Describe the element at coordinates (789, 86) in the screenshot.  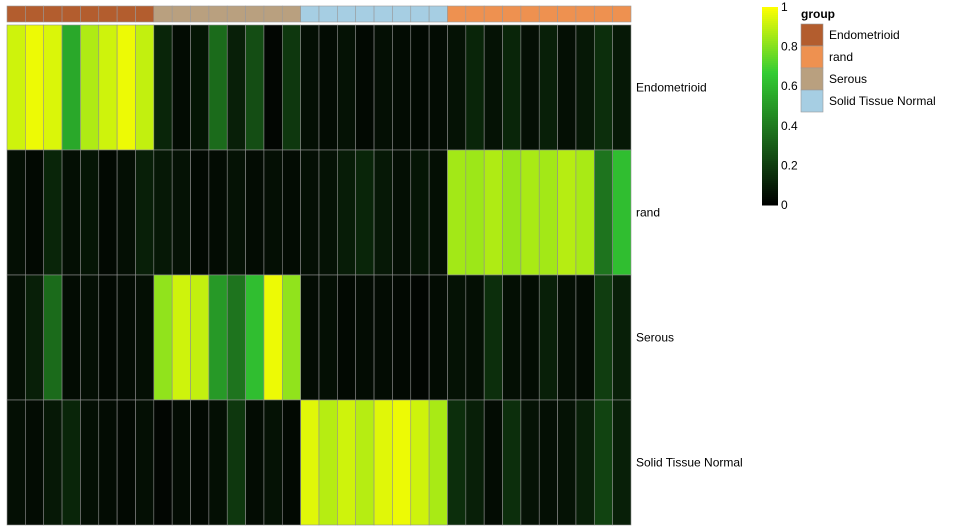
I see `color-scale-tick-label: 0.6` at that location.